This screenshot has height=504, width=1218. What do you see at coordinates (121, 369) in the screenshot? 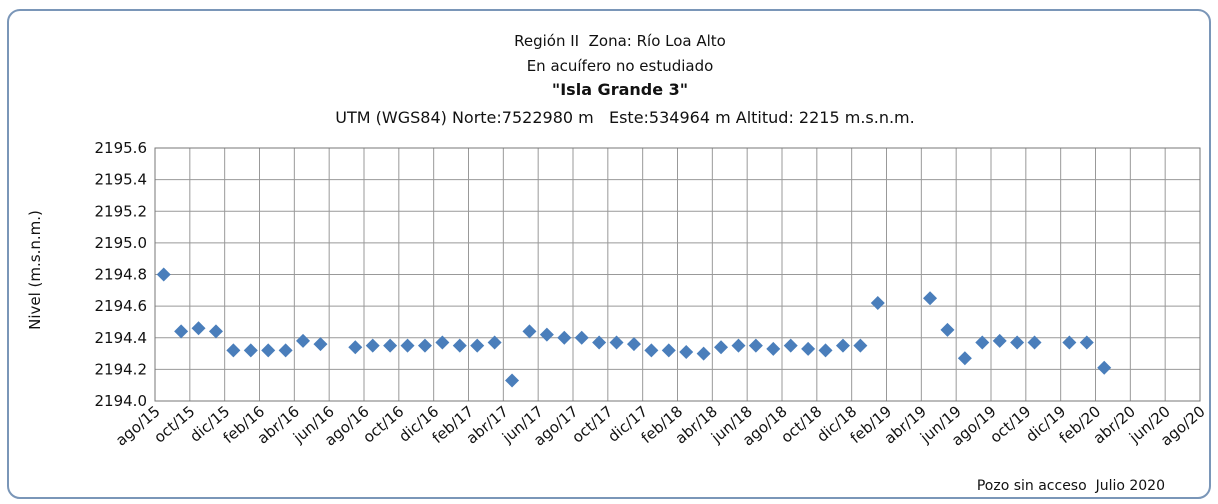
I see `y-tick-label: 2194.2` at bounding box center [121, 369].